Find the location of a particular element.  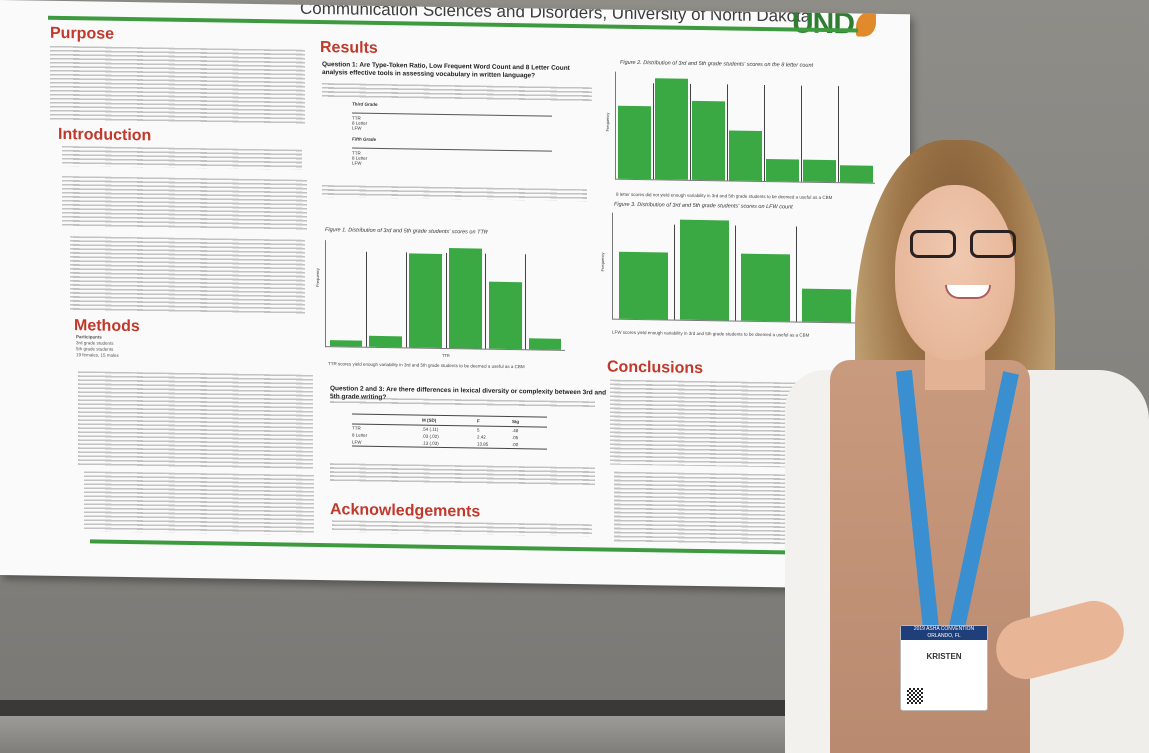

methods-analysis is located at coordinates (199, 503).